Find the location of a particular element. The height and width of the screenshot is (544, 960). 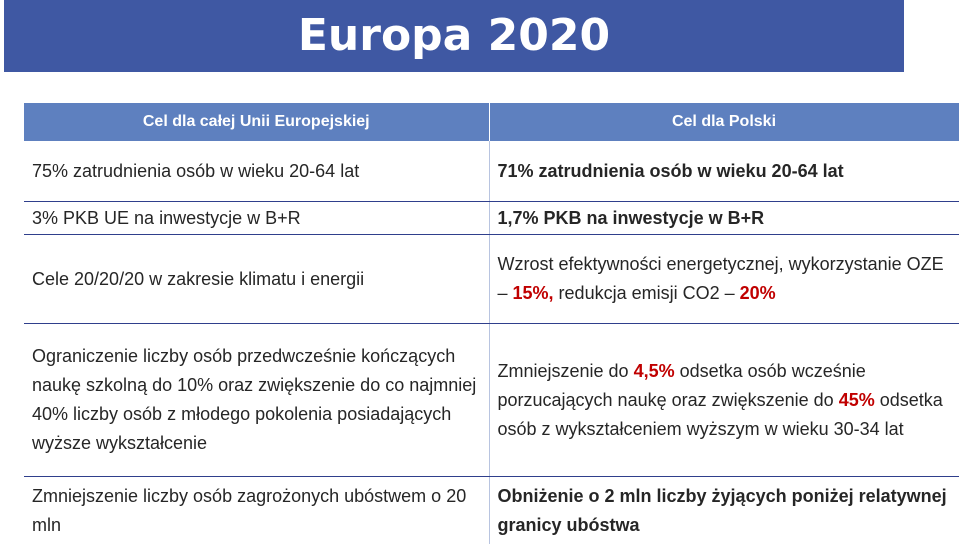

pl-goal-rd: 1,7% PKB na inwestycje w B+R is located at coordinates (724, 218).